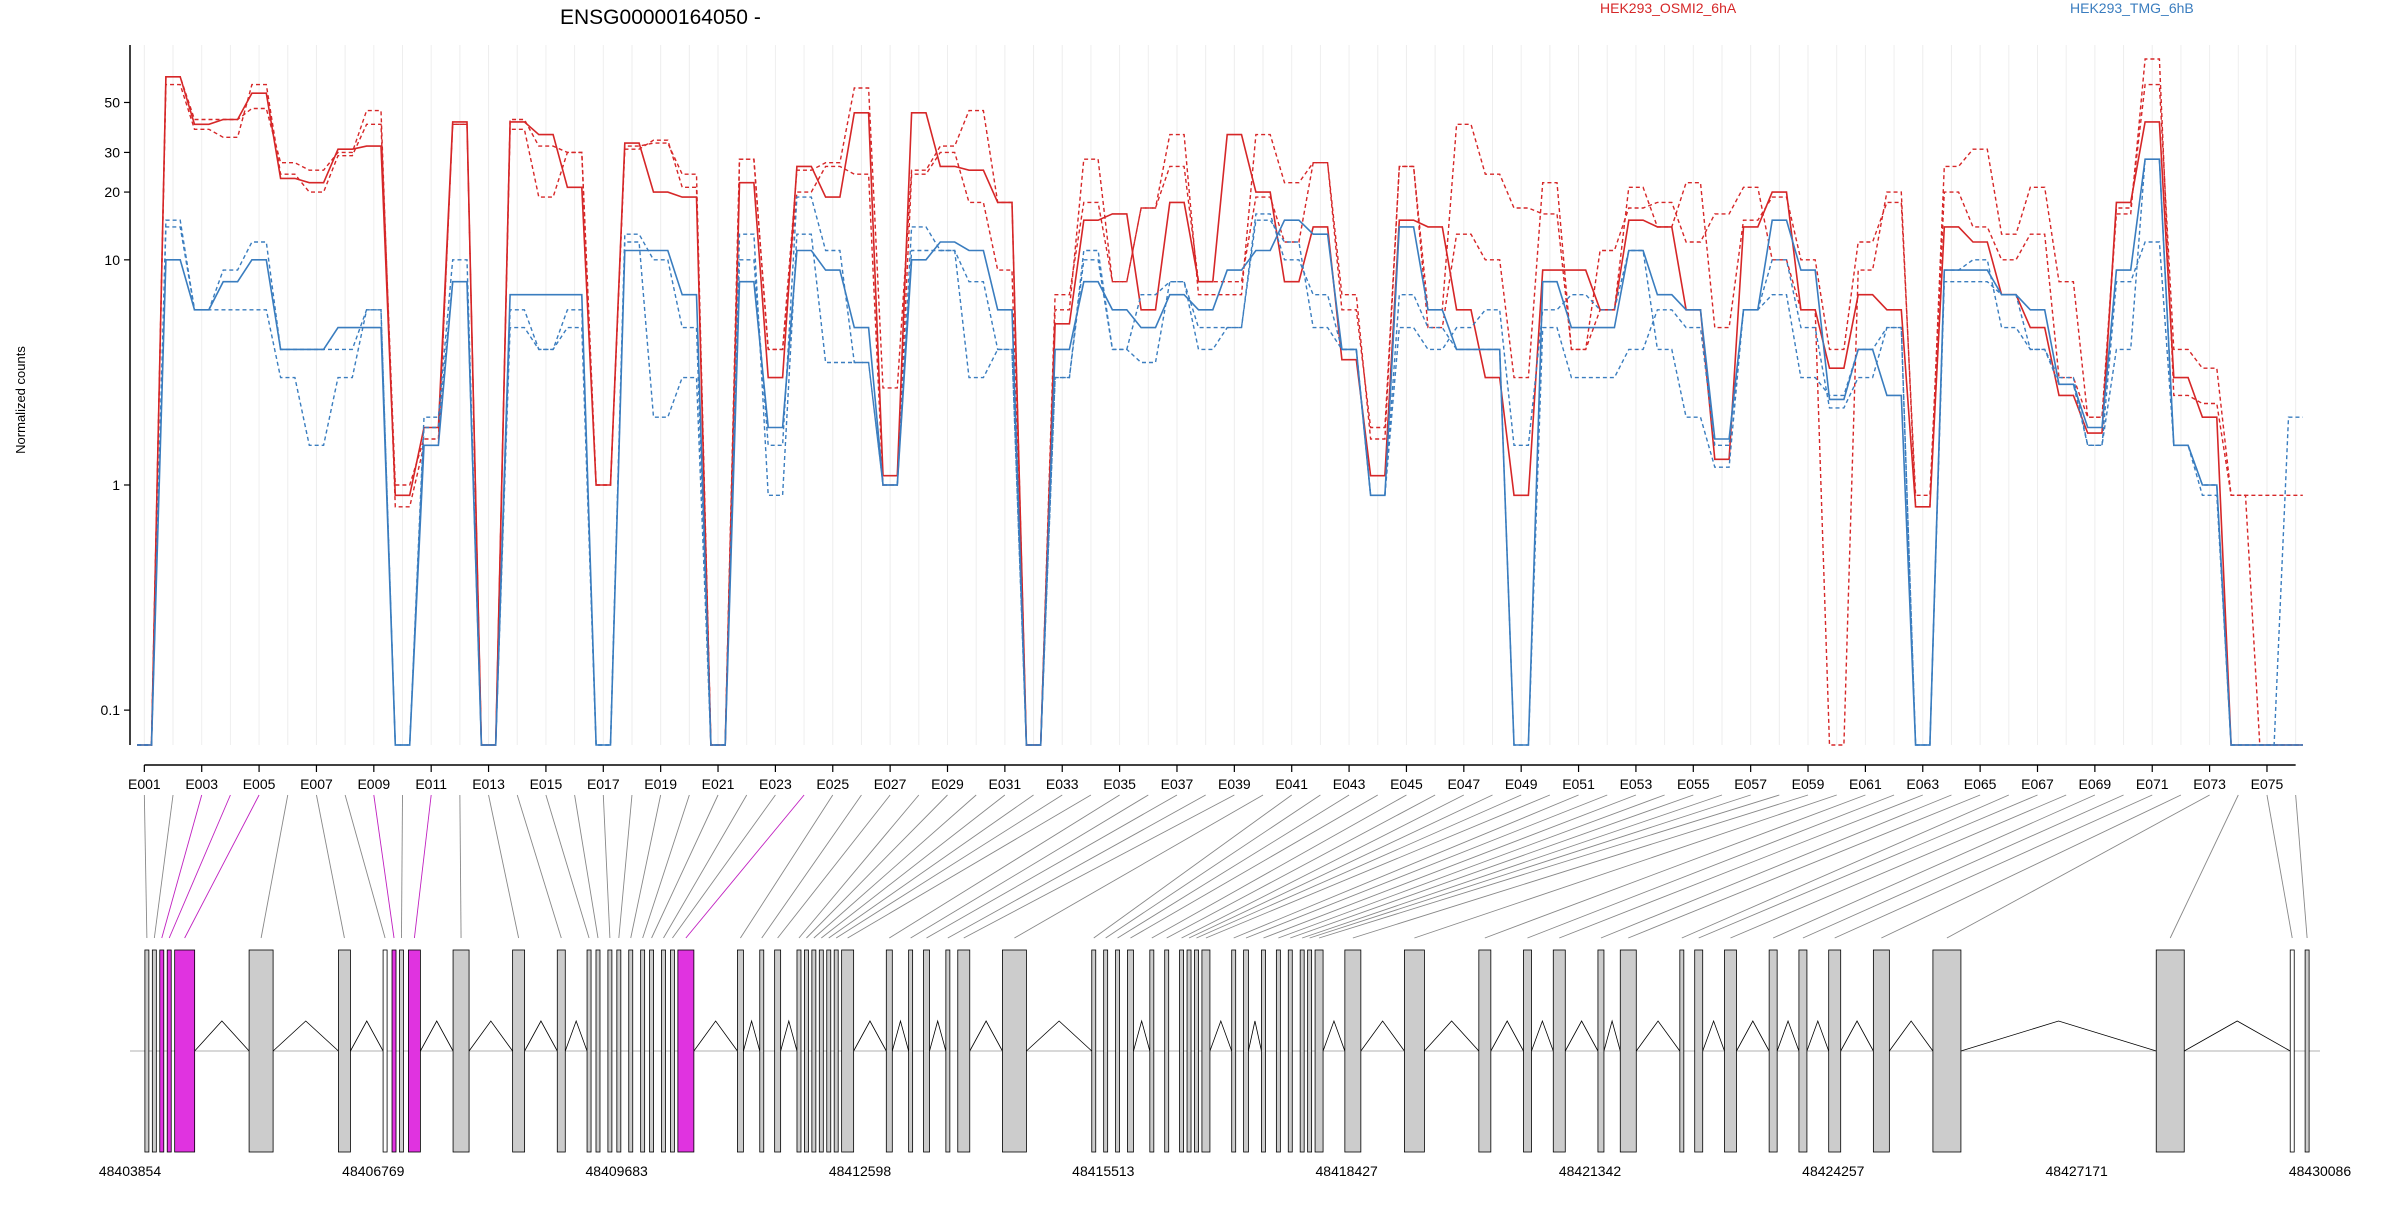 The height and width of the screenshot is (1205, 2400). Describe the element at coordinates (1234, 784) in the screenshot. I see `x-tick-label: E039` at that location.